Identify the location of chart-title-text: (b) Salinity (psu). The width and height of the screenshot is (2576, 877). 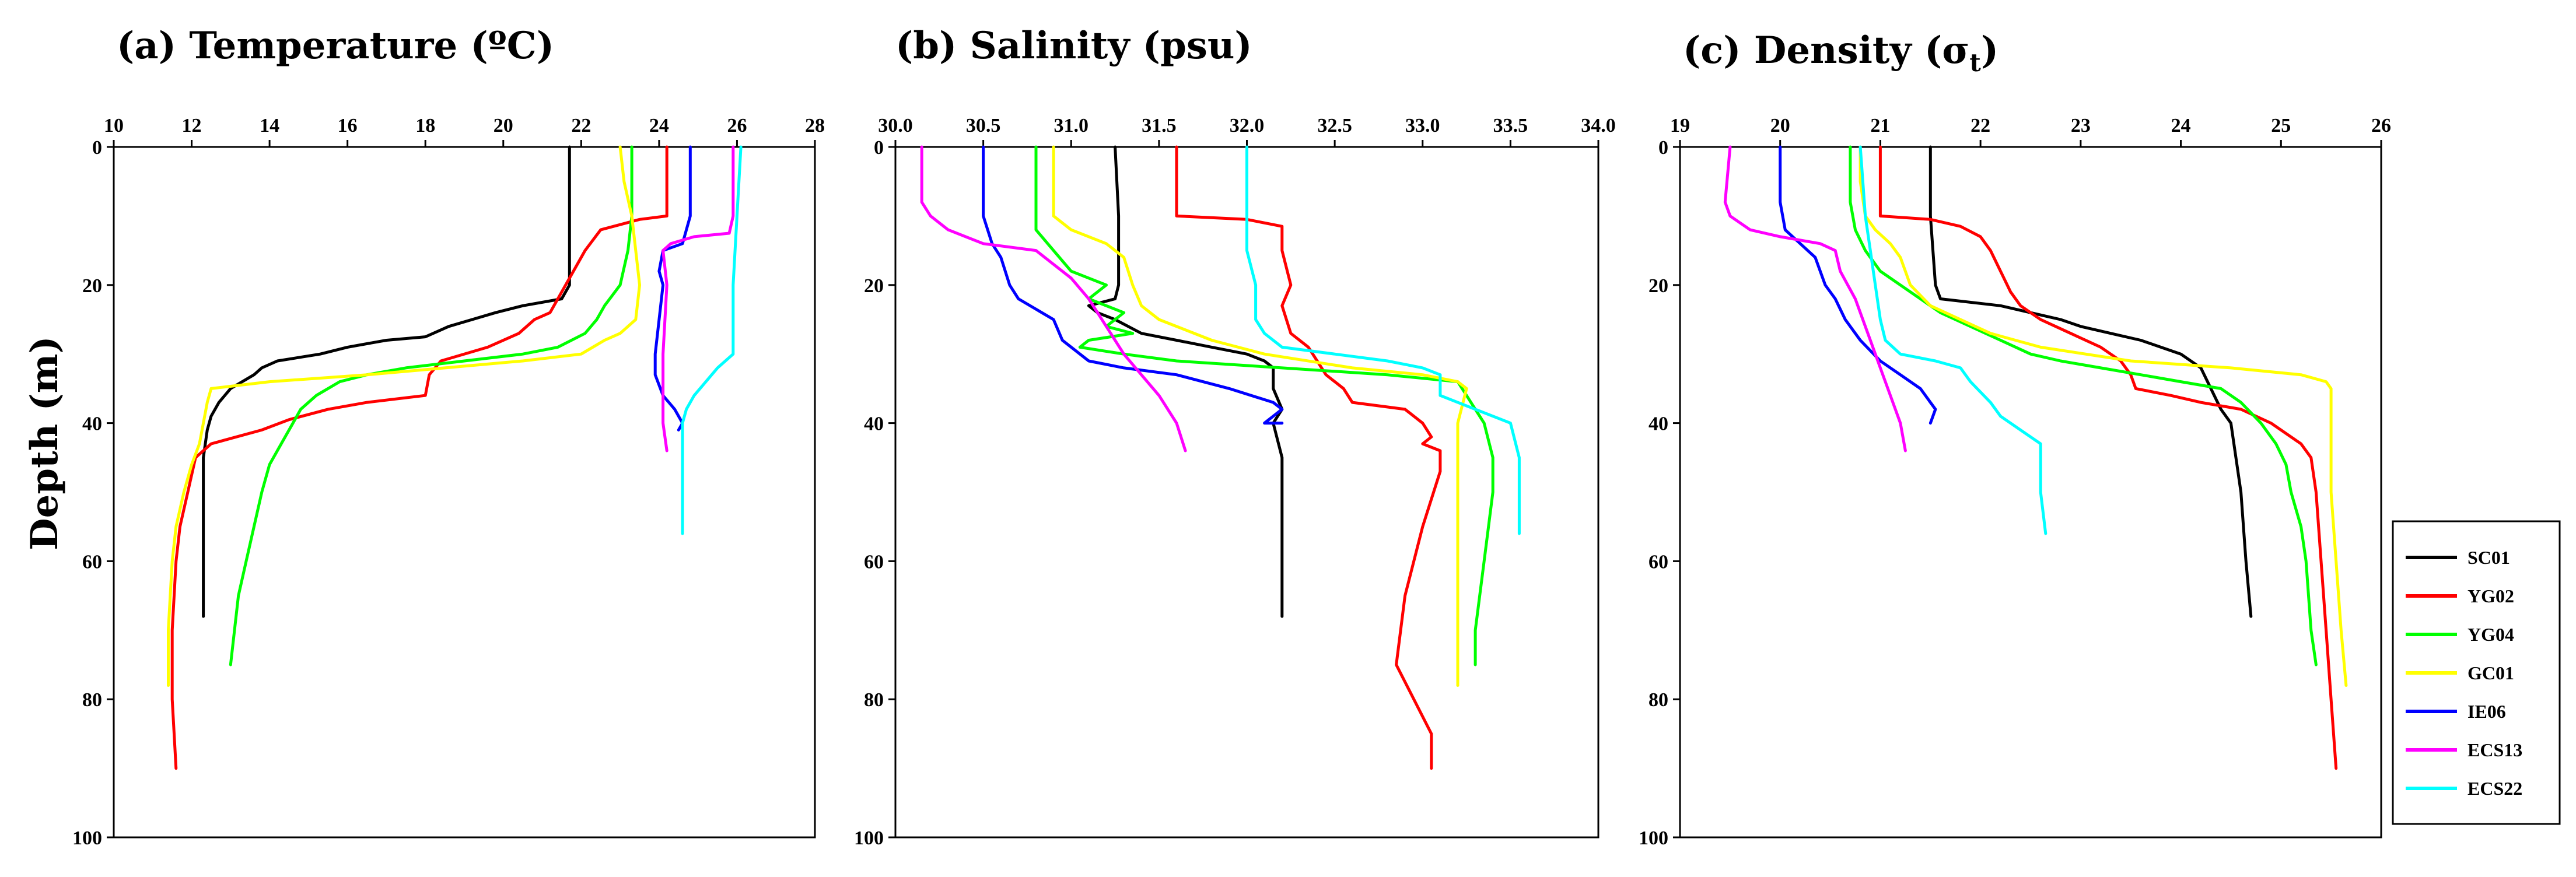
(1073, 46).